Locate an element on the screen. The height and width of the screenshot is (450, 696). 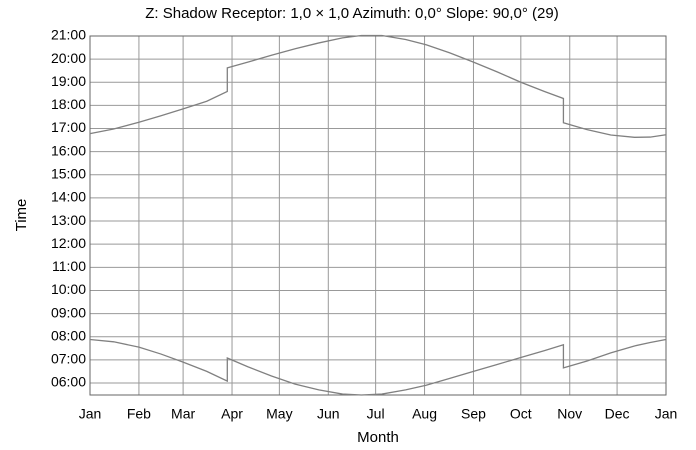
y-tick-label: 13:00 is located at coordinates (68, 220).